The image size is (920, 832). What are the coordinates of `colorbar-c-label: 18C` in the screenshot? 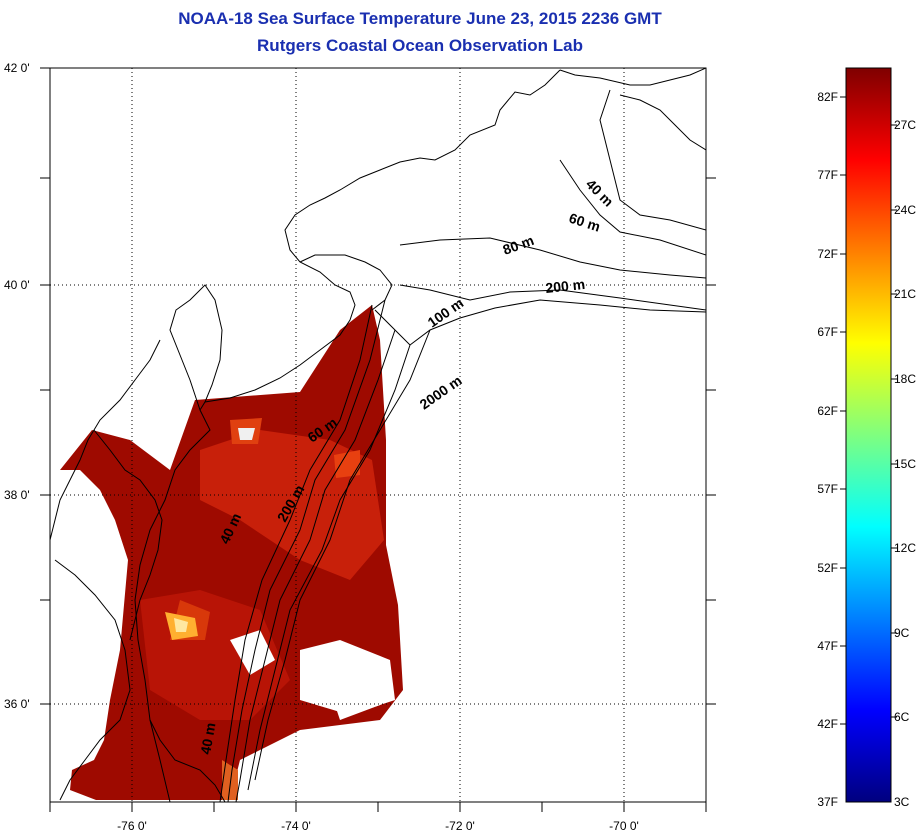 It's located at (905, 379).